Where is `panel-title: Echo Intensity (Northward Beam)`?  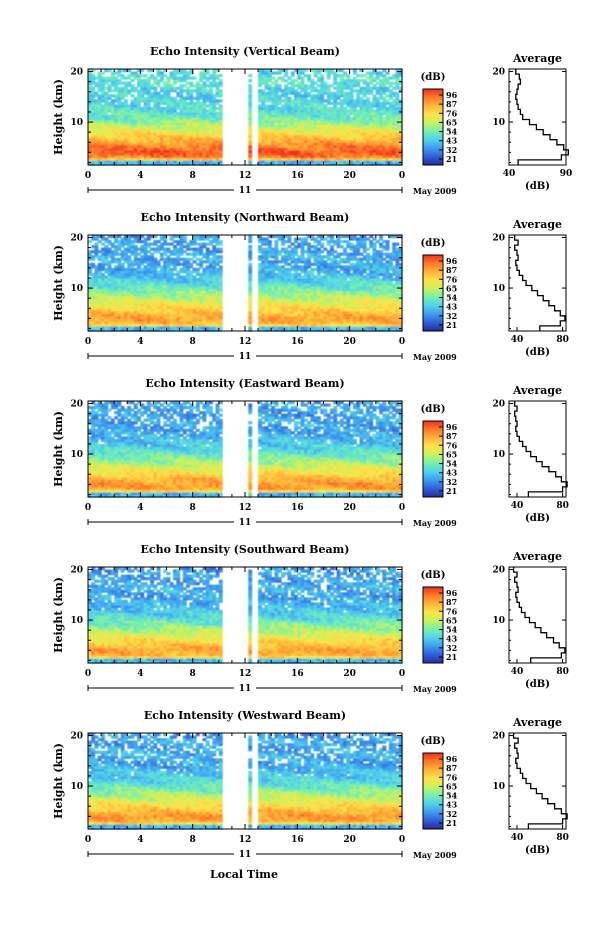 panel-title: Echo Intensity (Northward Beam) is located at coordinates (245, 217).